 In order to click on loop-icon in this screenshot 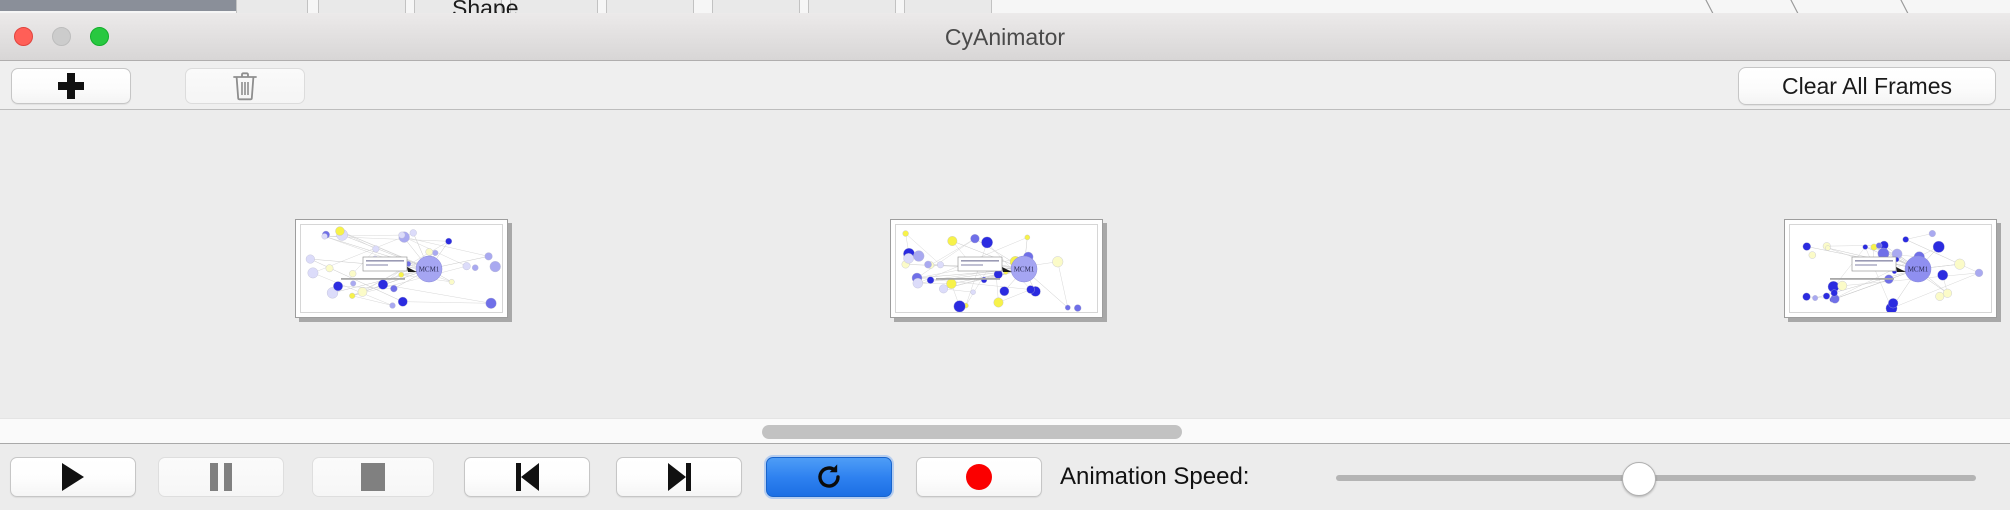, I will do `click(829, 476)`.